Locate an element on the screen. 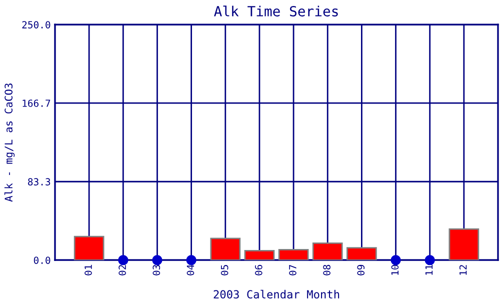  x-tick-label: 08 is located at coordinates (326, 270).